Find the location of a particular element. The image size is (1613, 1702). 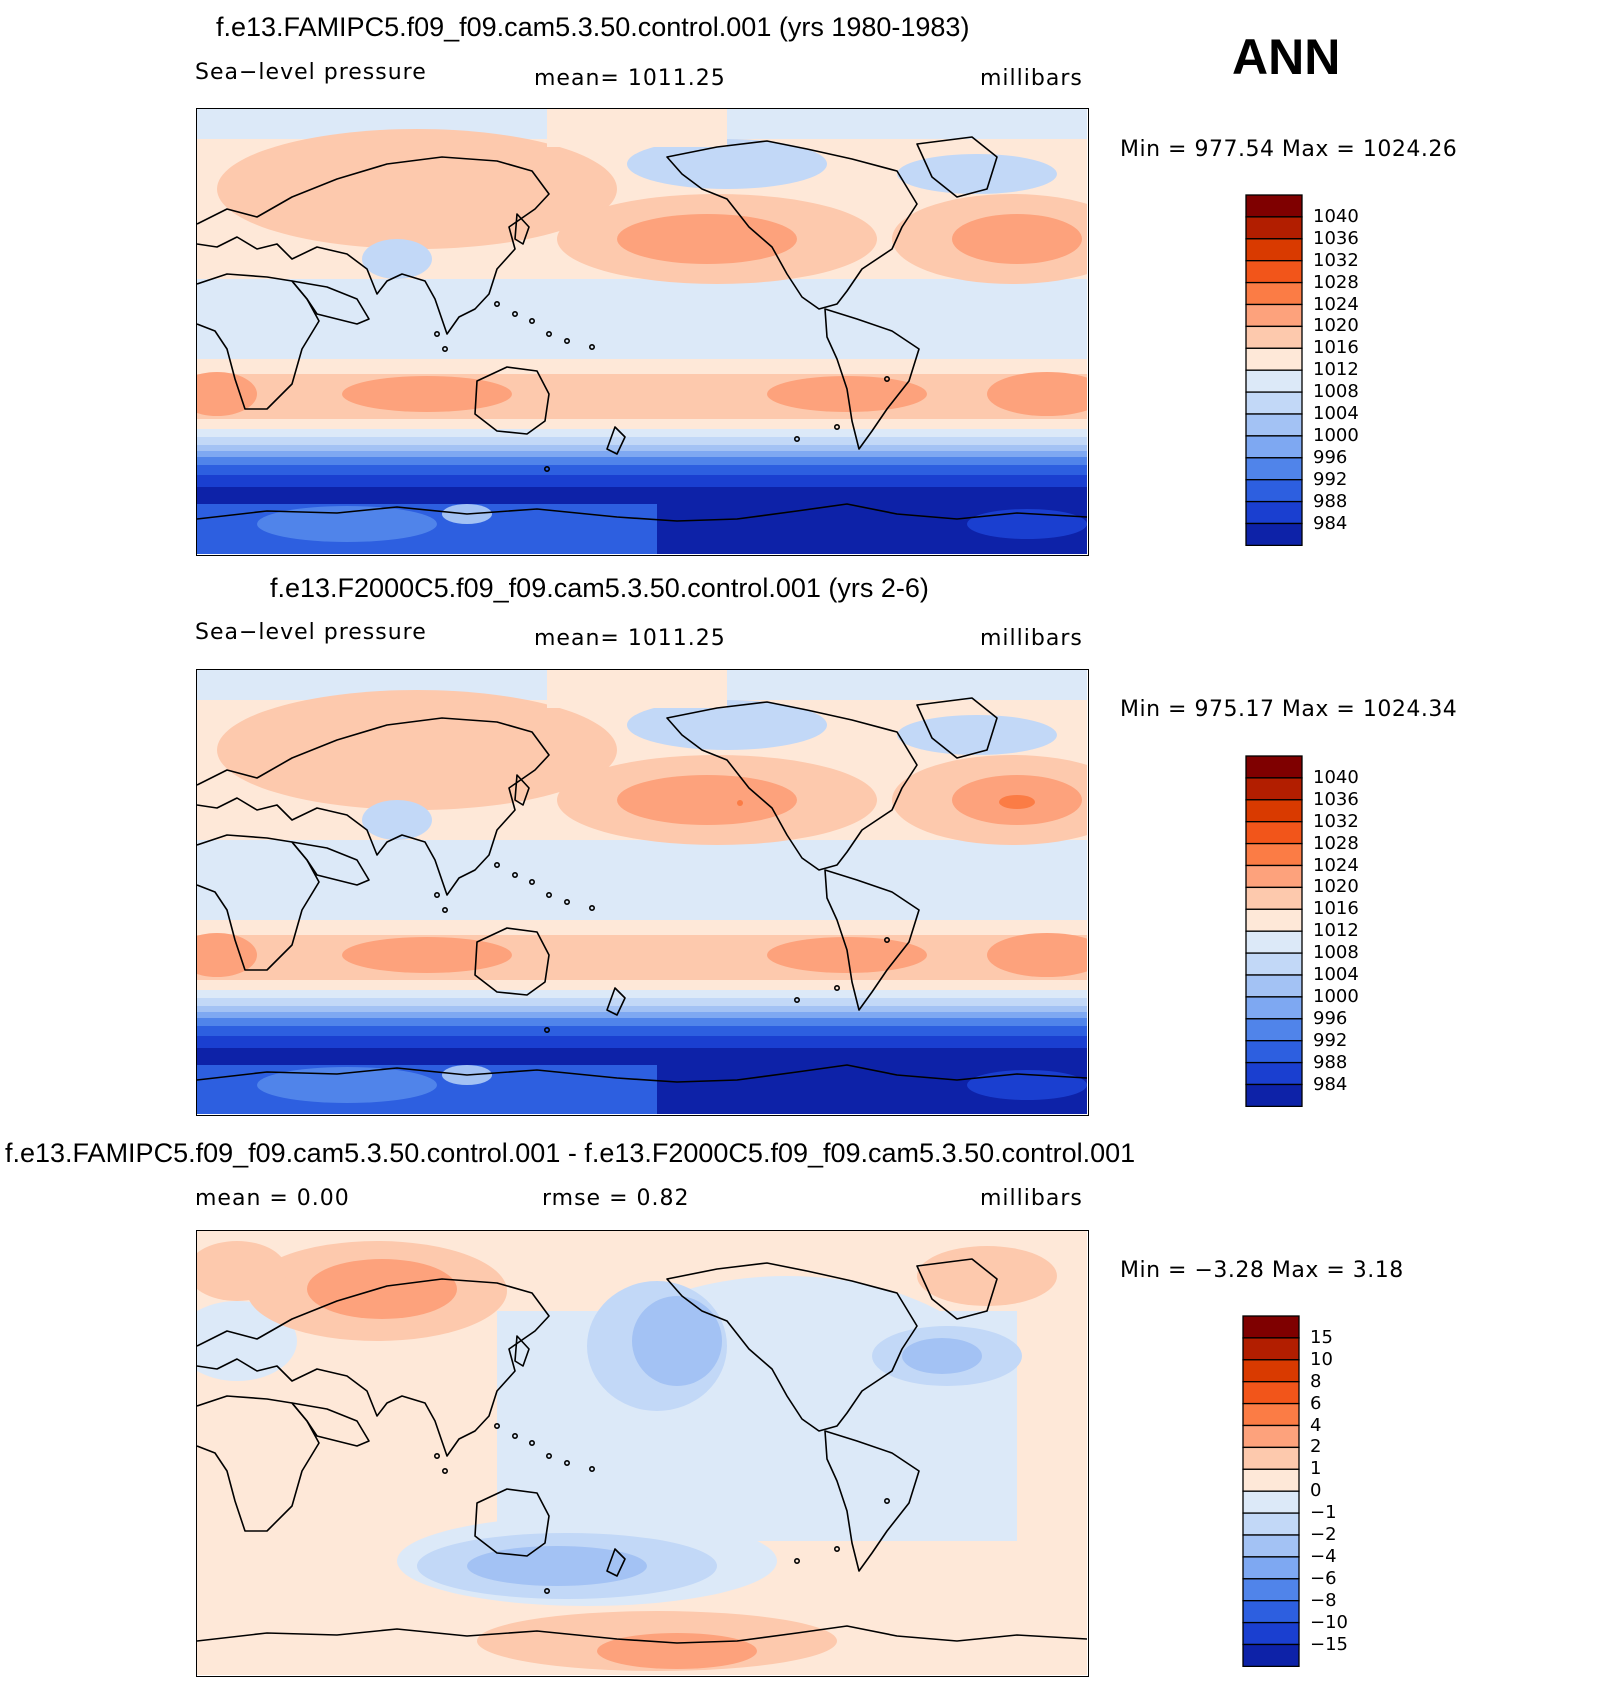

panel1-minmax: Min = 977.54 Max = 1024.26 is located at coordinates (1289, 149).